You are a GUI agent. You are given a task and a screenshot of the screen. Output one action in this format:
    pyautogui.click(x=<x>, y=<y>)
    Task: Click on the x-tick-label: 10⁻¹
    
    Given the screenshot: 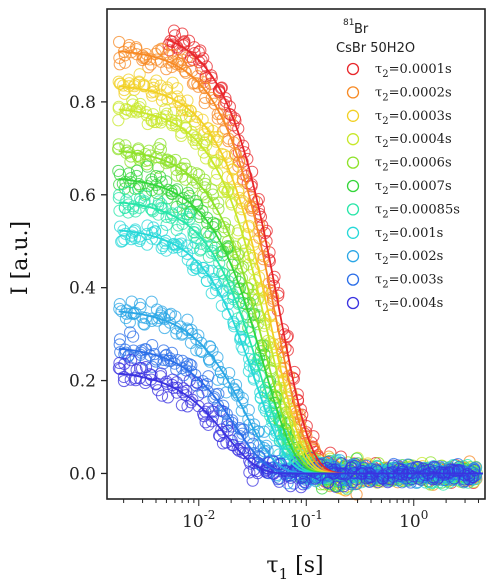 What is the action you would take?
    pyautogui.click(x=306, y=520)
    